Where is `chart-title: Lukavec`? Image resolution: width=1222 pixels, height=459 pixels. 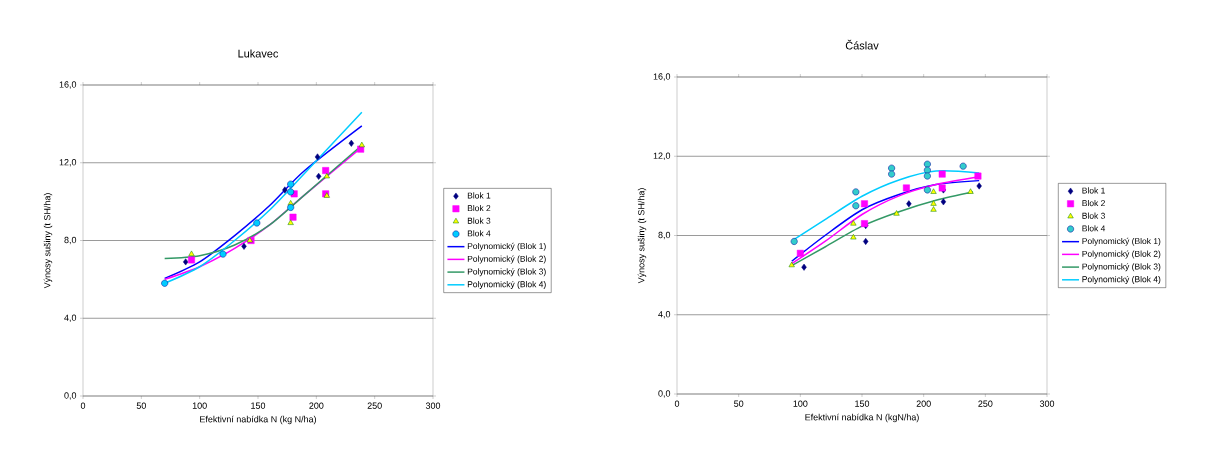 chart-title: Lukavec is located at coordinates (258, 53).